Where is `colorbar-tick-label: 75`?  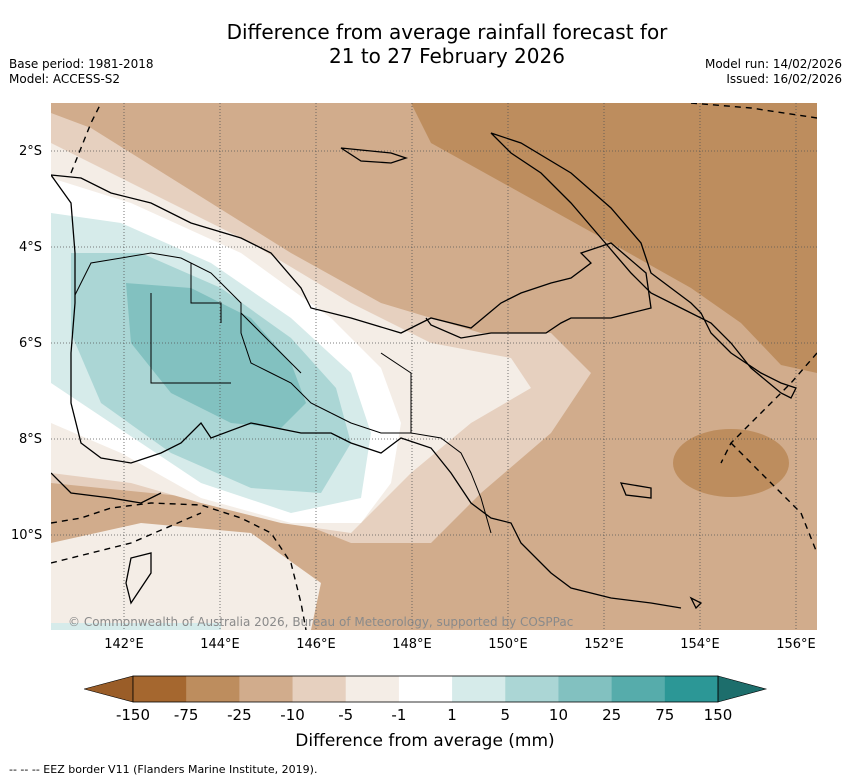
colorbar-tick-label: 75 is located at coordinates (665, 715).